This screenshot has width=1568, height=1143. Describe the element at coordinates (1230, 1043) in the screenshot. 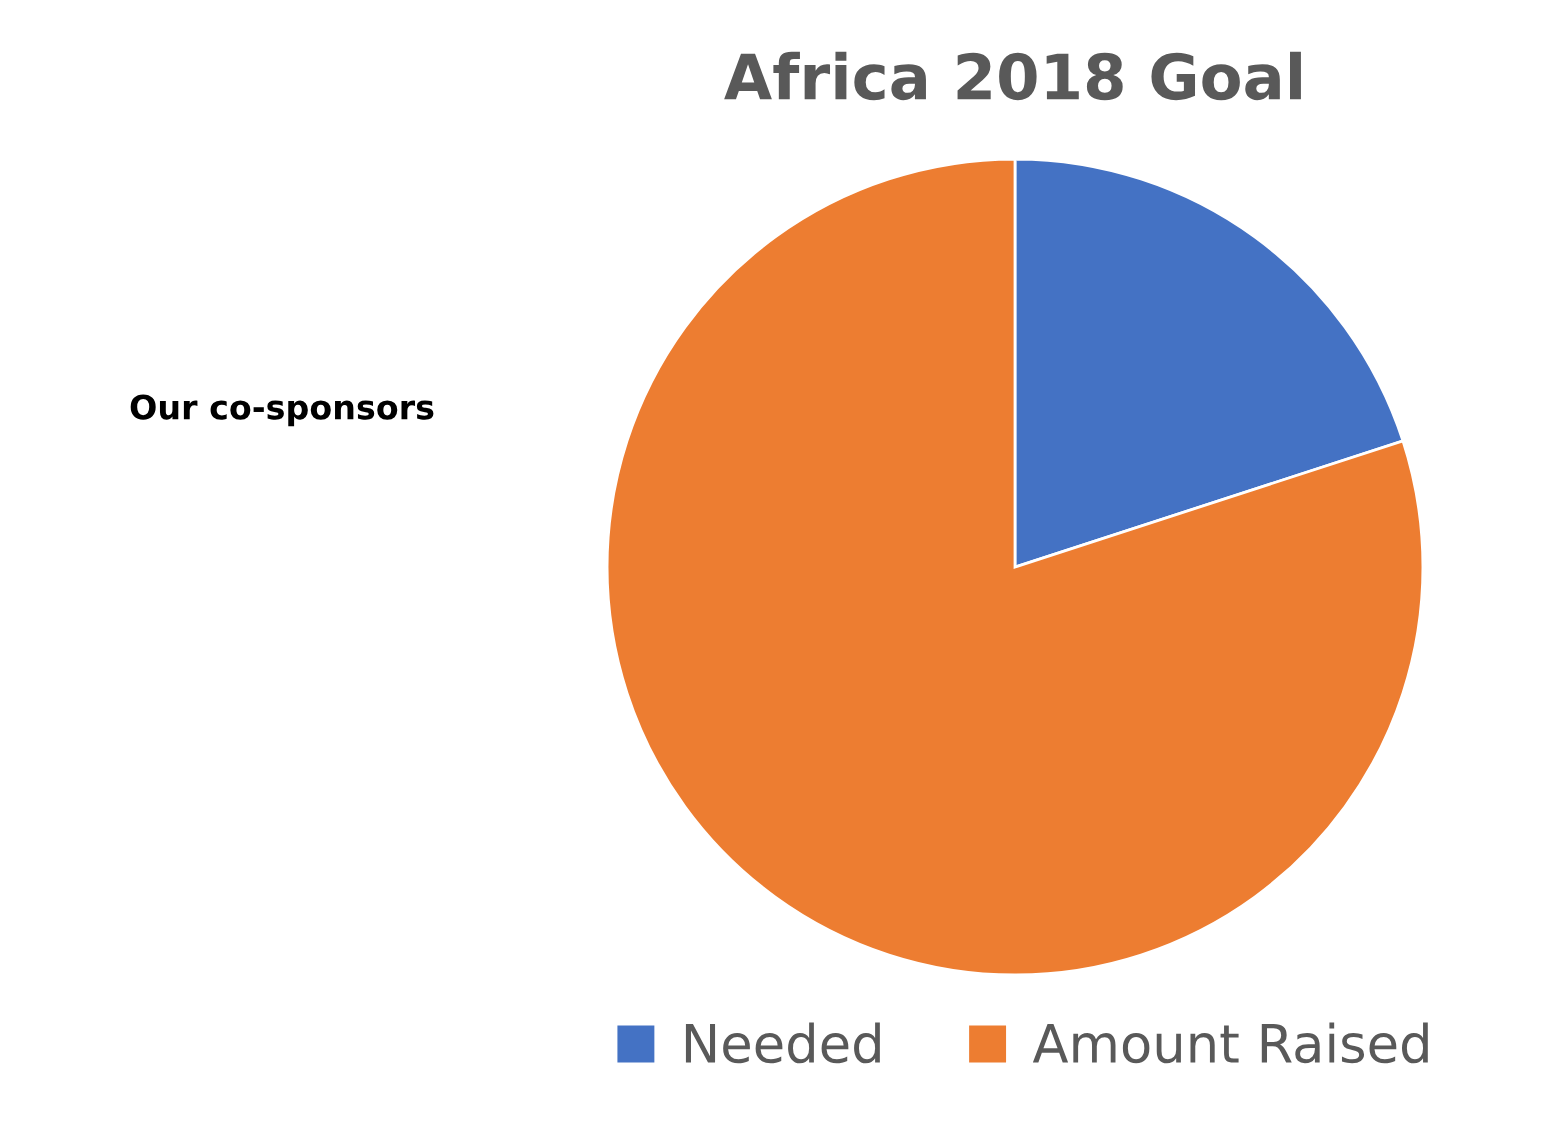

I see `legend-label: Amount Raised` at that location.